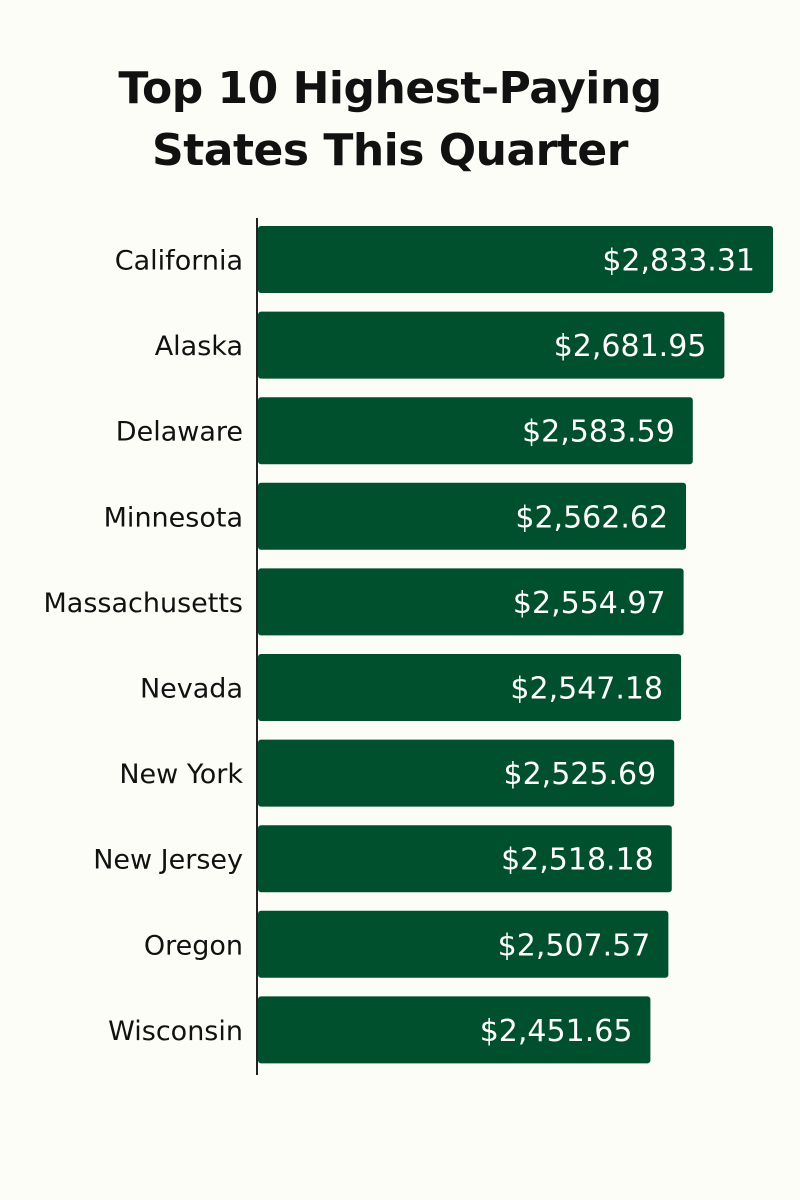  What do you see at coordinates (168, 860) in the screenshot?
I see `category-label: New Jersey` at bounding box center [168, 860].